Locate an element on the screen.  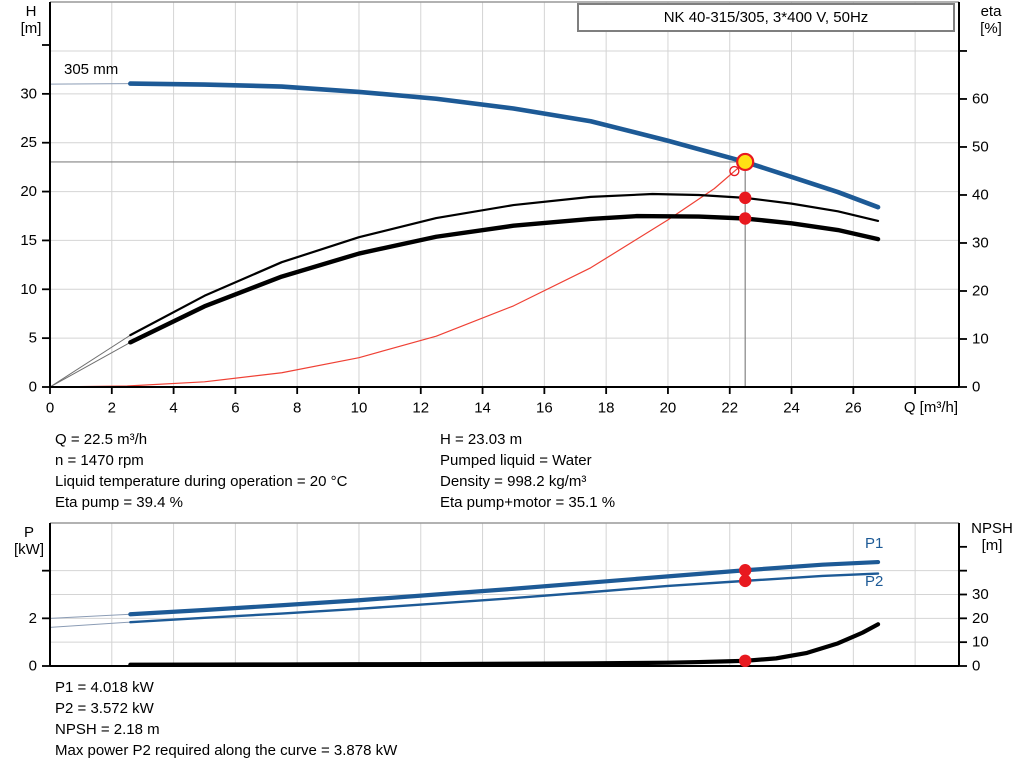
qh-curve is located at coordinates (504, 145).